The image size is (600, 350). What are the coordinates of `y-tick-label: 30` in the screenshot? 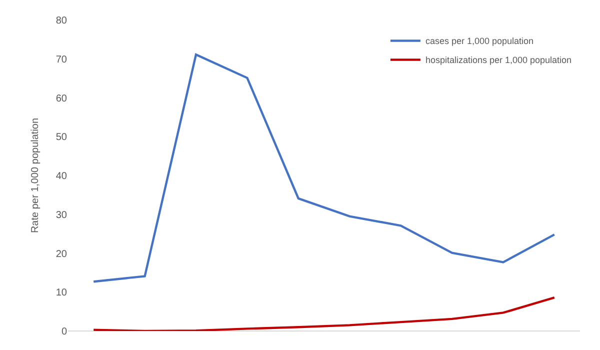 It's located at (62, 215).